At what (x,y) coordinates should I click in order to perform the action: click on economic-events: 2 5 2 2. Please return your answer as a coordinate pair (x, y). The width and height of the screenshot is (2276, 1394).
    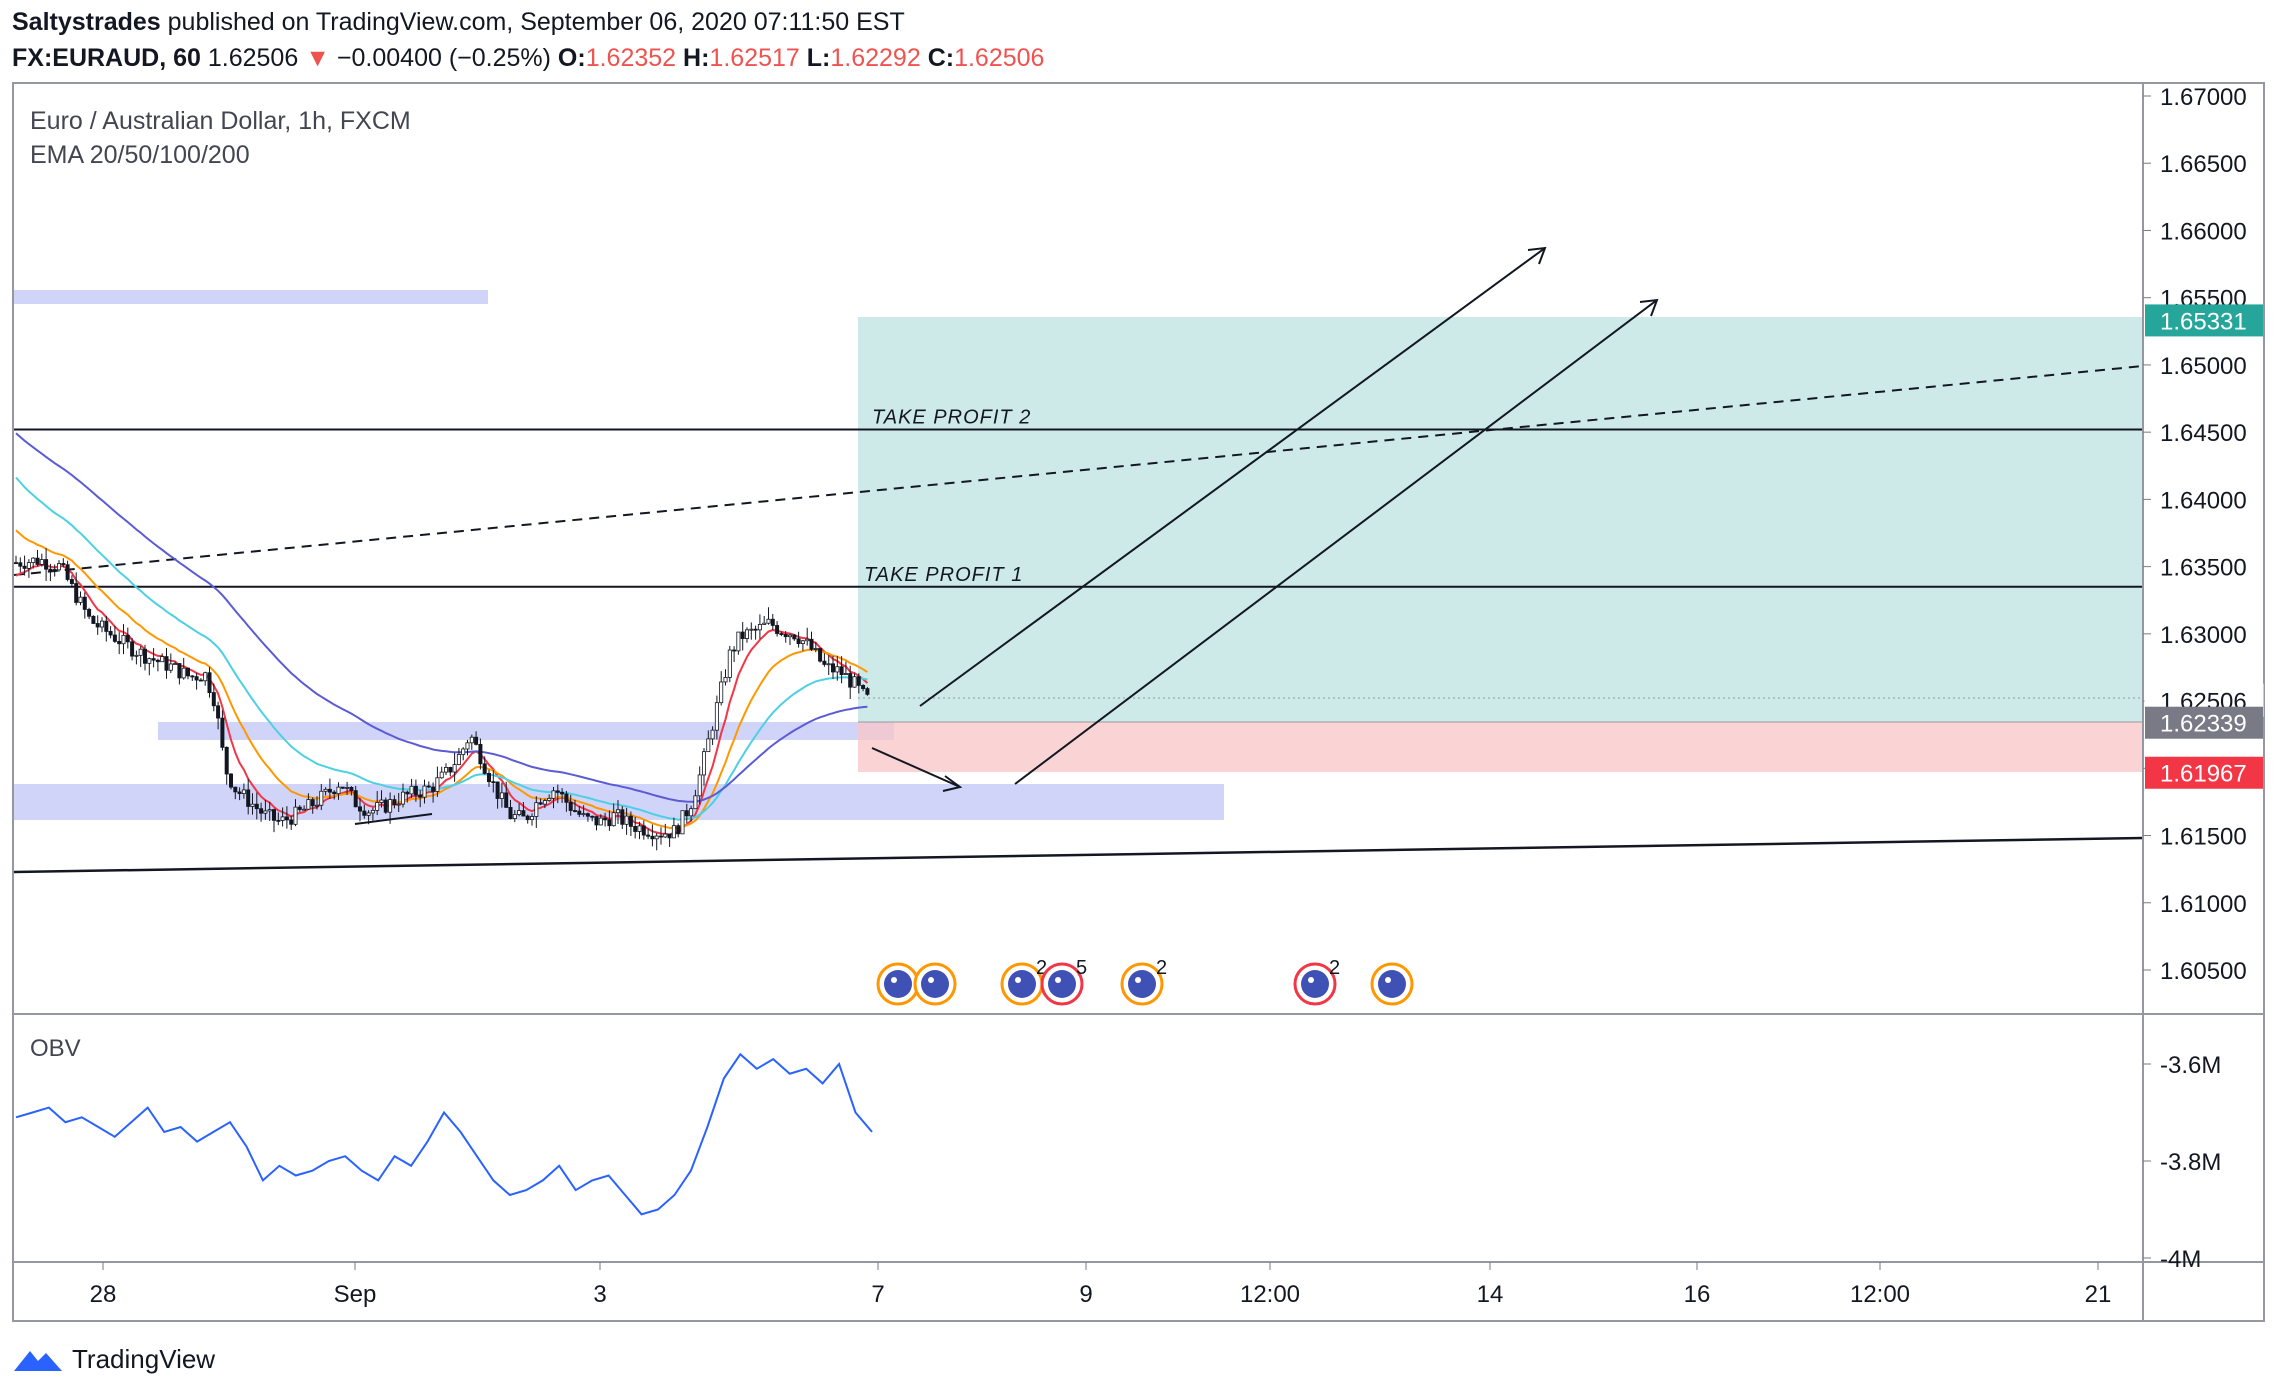
    Looking at the image, I should click on (1145, 981).